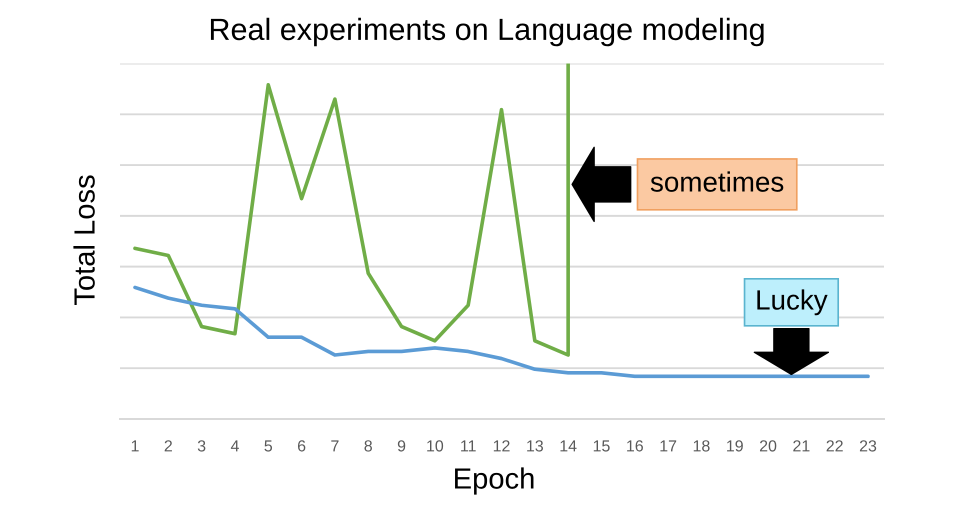 The width and height of the screenshot is (957, 506). What do you see at coordinates (168, 446) in the screenshot?
I see `x-tick-label: 2` at bounding box center [168, 446].